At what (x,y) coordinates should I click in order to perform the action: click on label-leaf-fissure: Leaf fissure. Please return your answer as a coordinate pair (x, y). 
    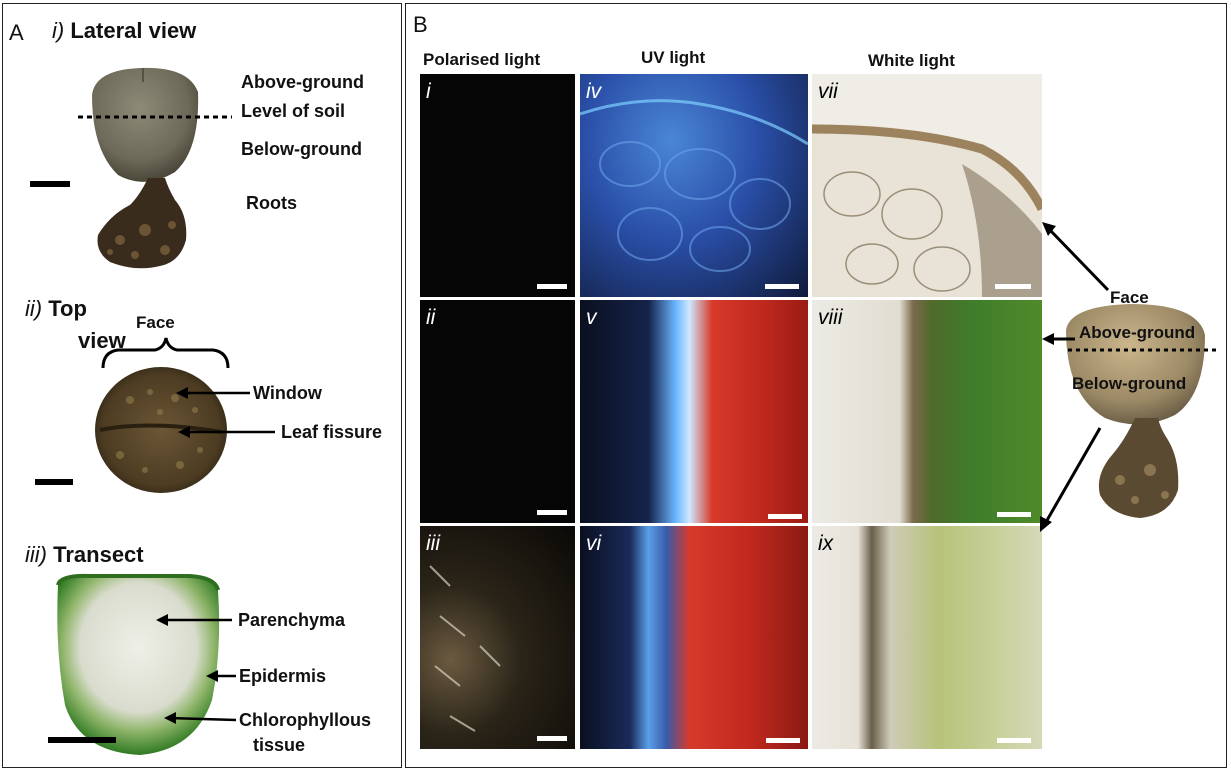
    Looking at the image, I should click on (332, 432).